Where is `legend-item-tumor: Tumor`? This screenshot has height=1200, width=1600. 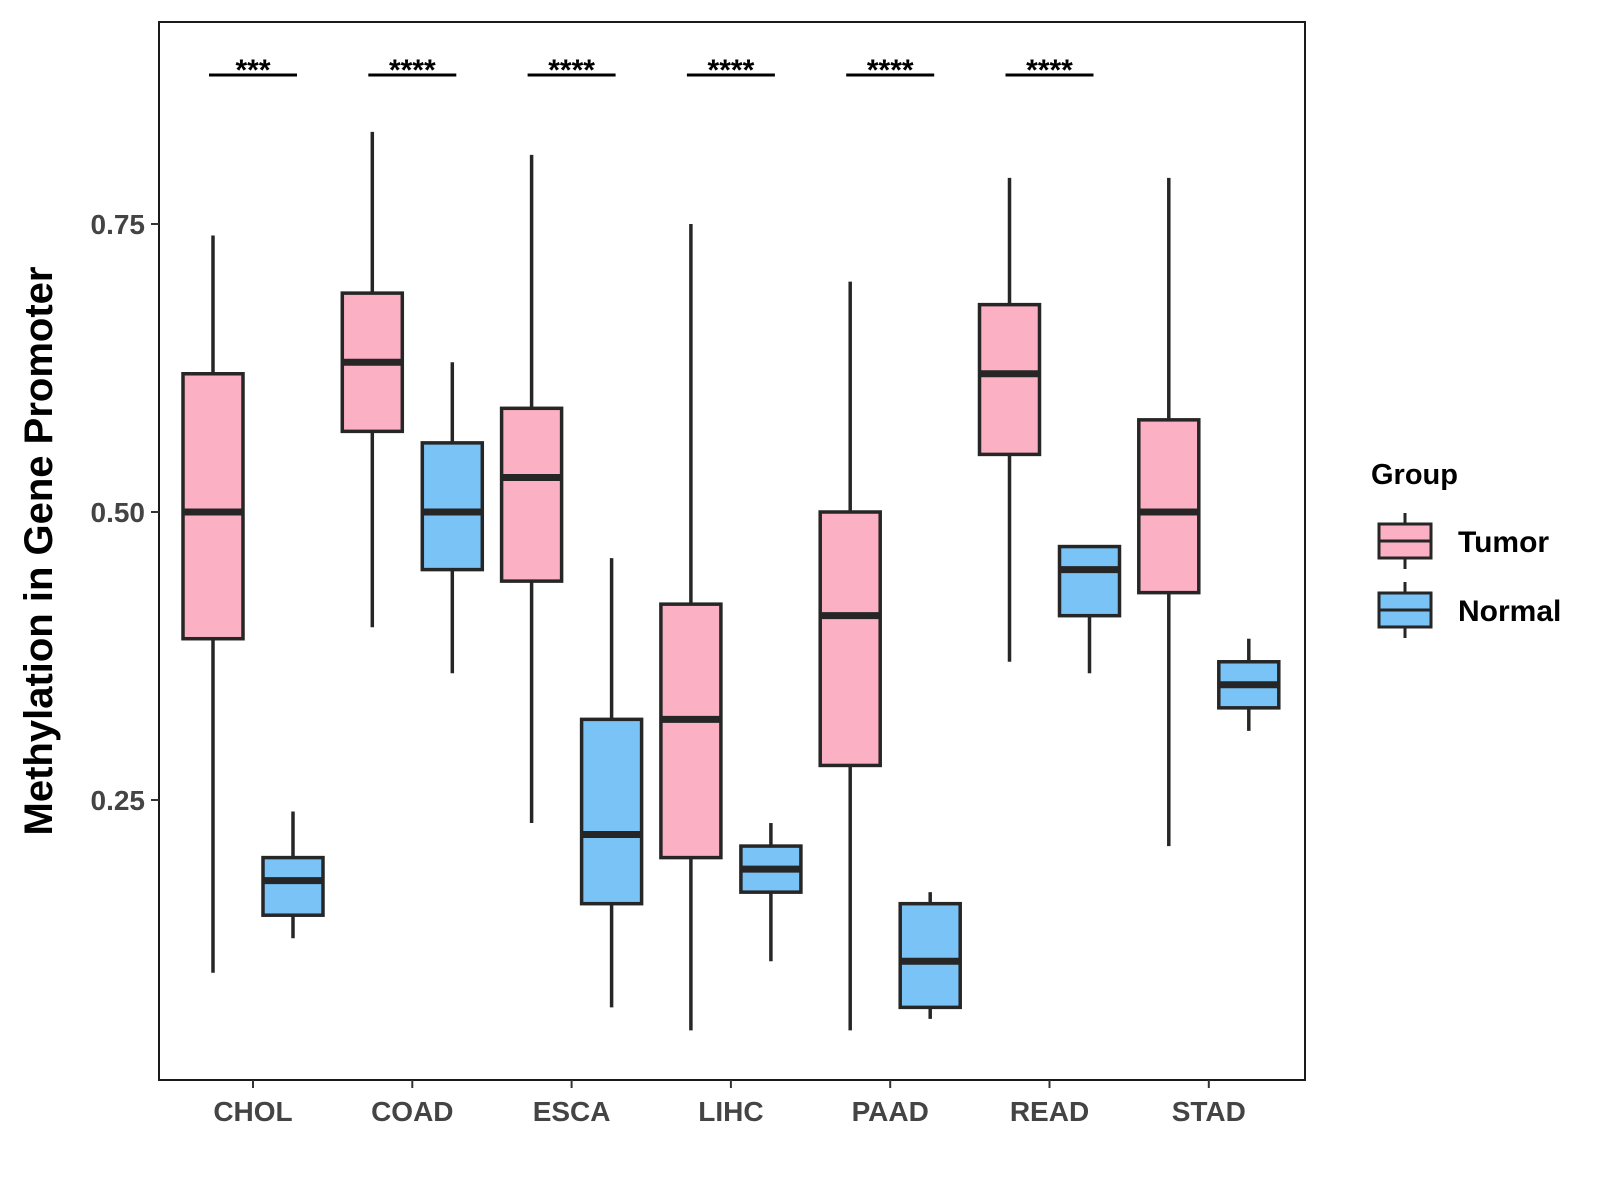
legend-item-tumor: Tumor is located at coordinates (1463, 541).